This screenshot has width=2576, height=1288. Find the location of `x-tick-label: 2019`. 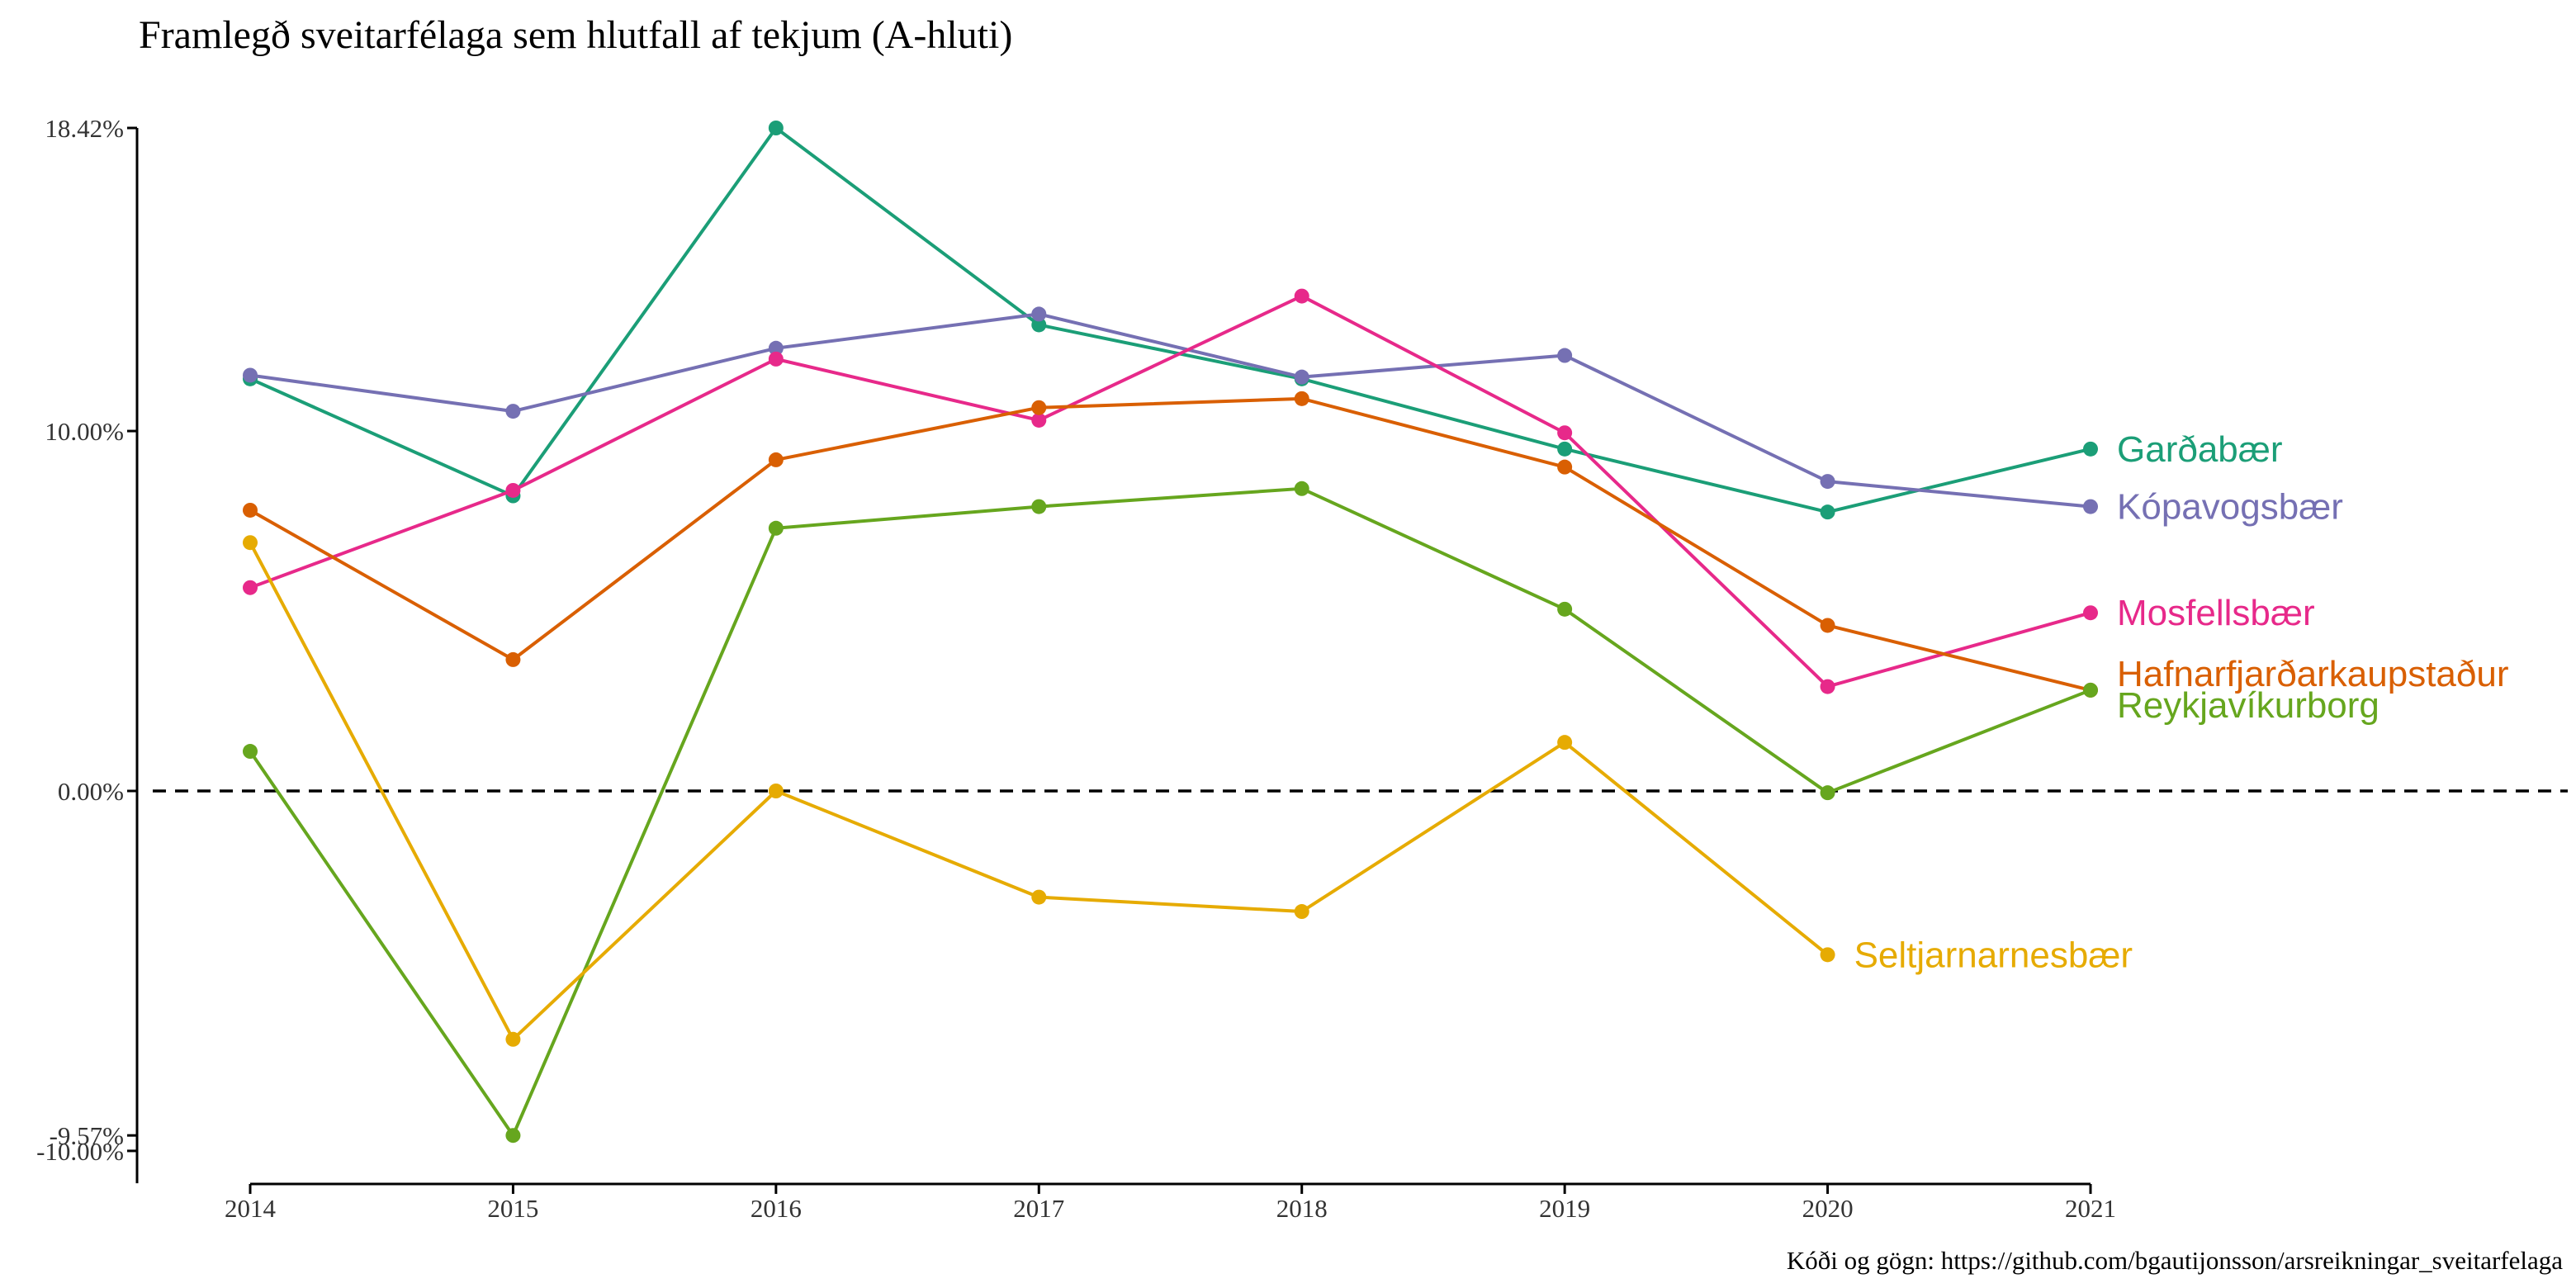

x-tick-label: 2019 is located at coordinates (1564, 1208).